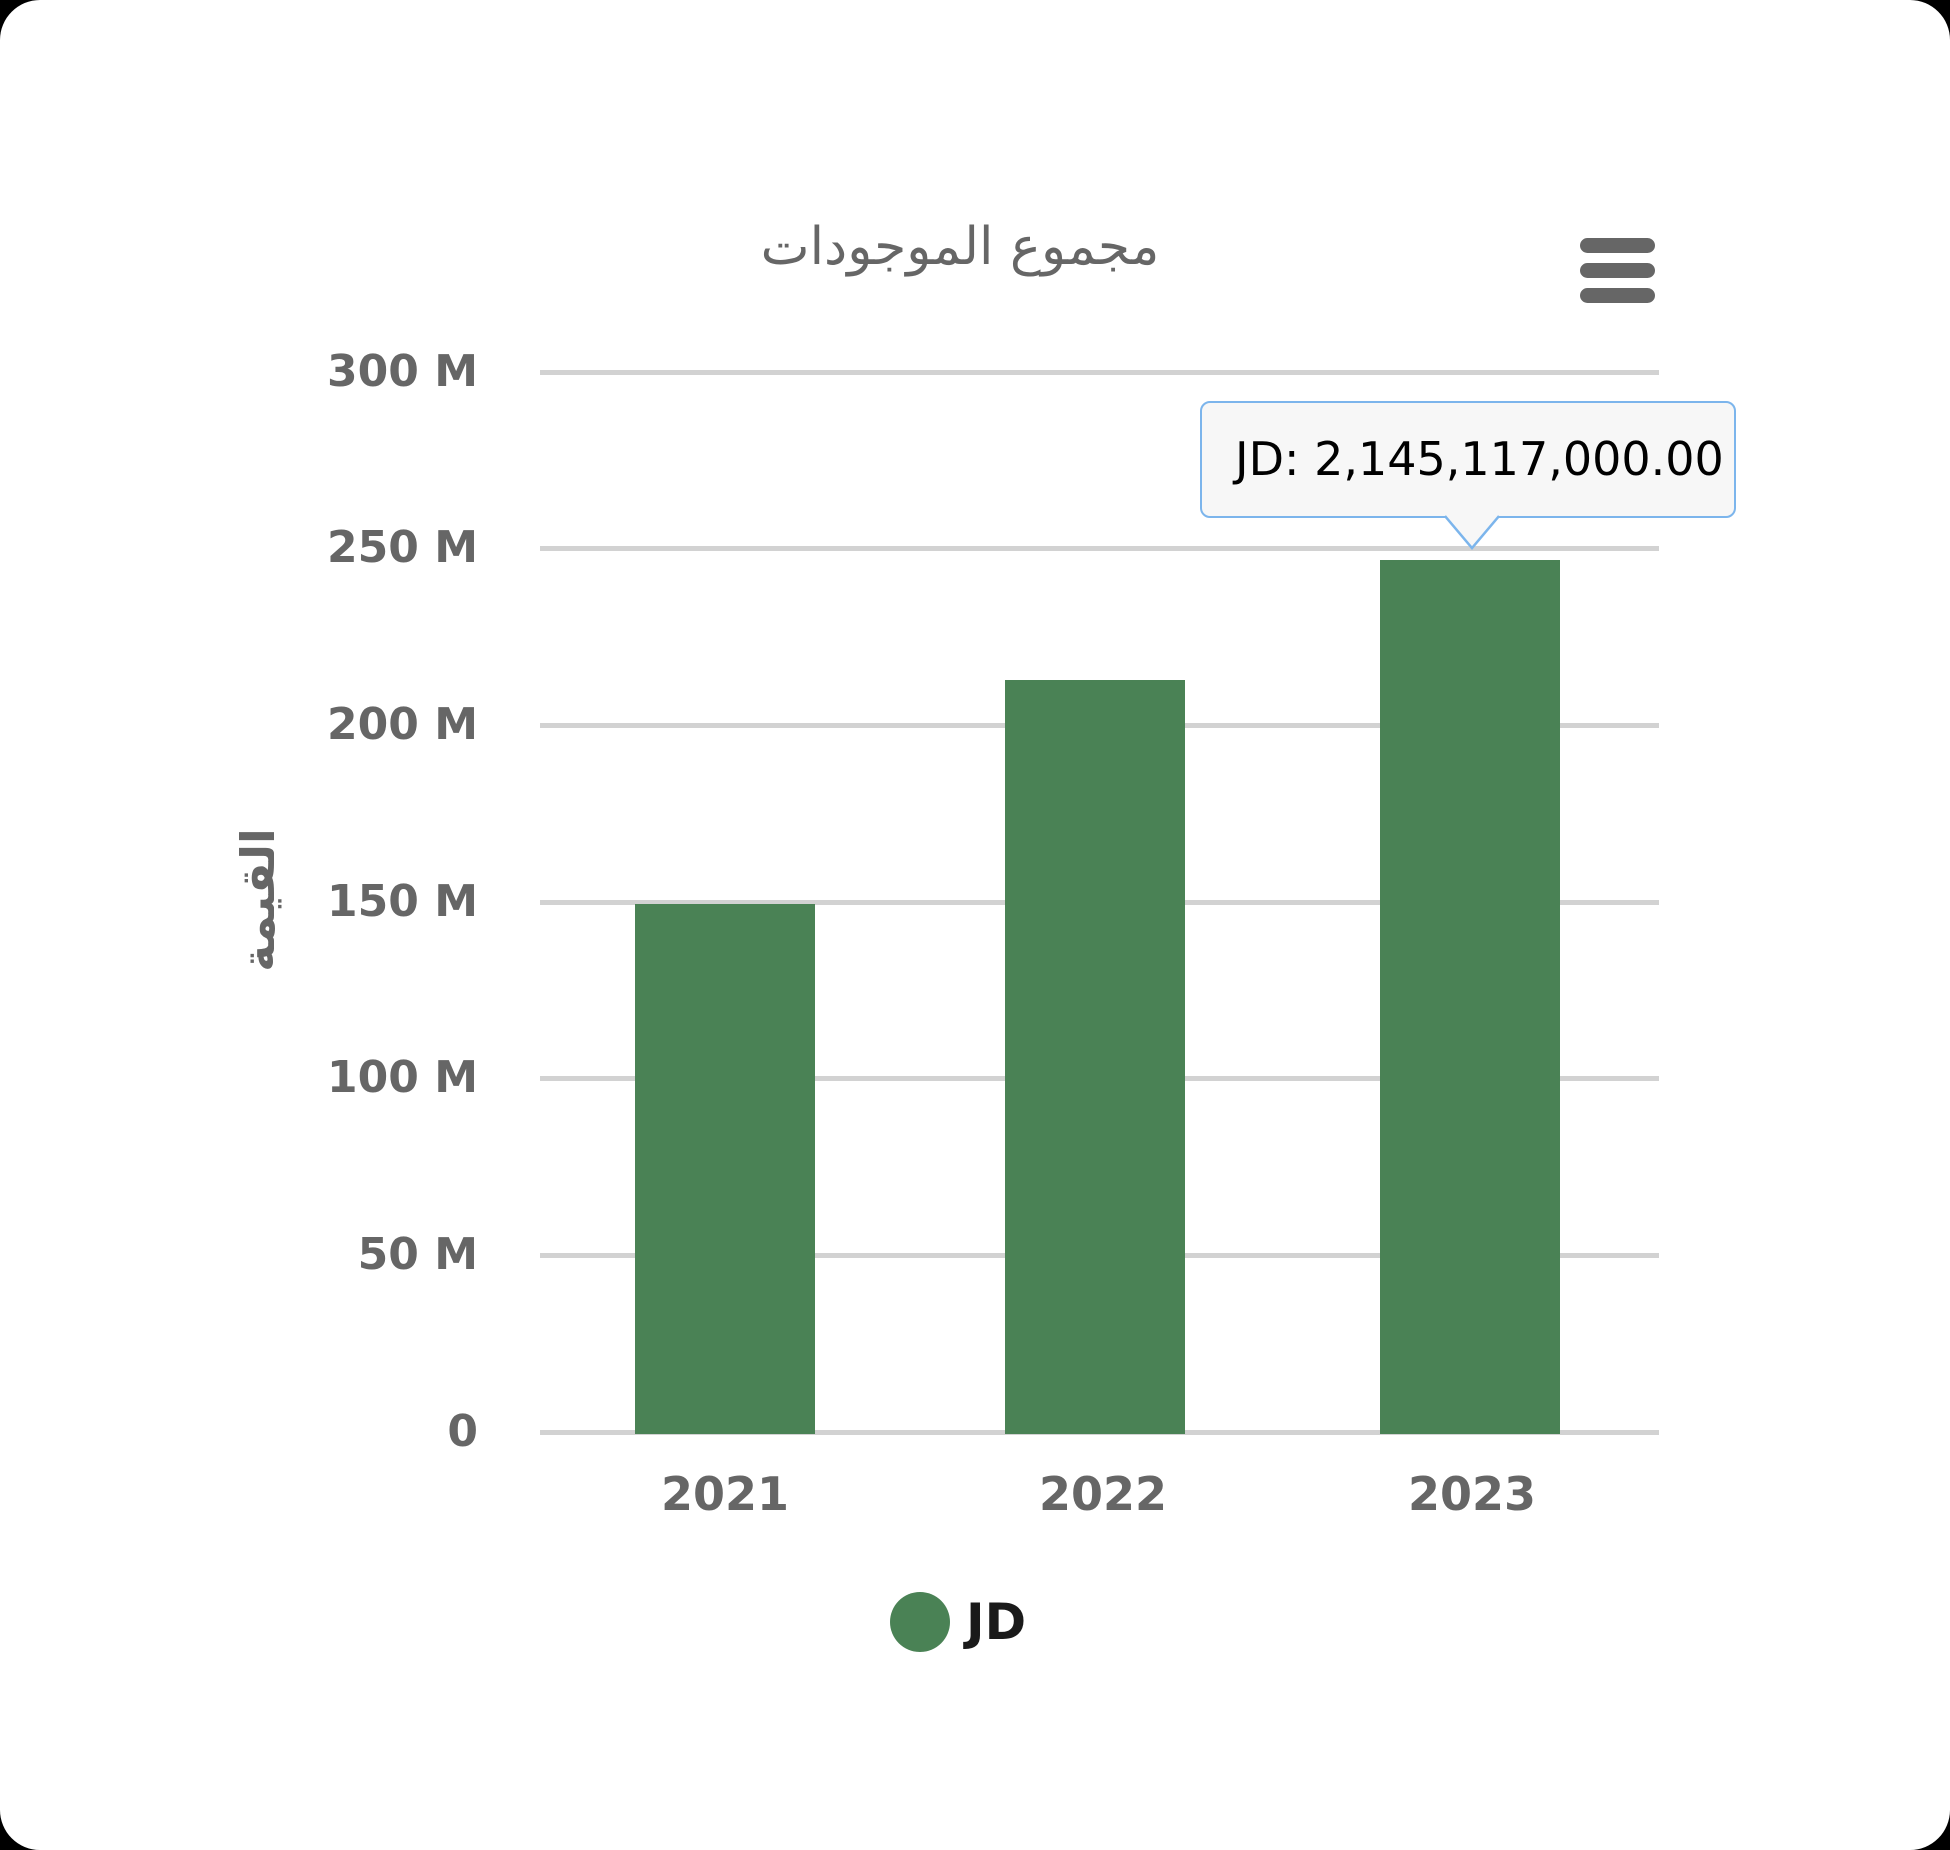  Describe the element at coordinates (258, 900) in the screenshot. I see `y-axis-title: القيمة` at that location.